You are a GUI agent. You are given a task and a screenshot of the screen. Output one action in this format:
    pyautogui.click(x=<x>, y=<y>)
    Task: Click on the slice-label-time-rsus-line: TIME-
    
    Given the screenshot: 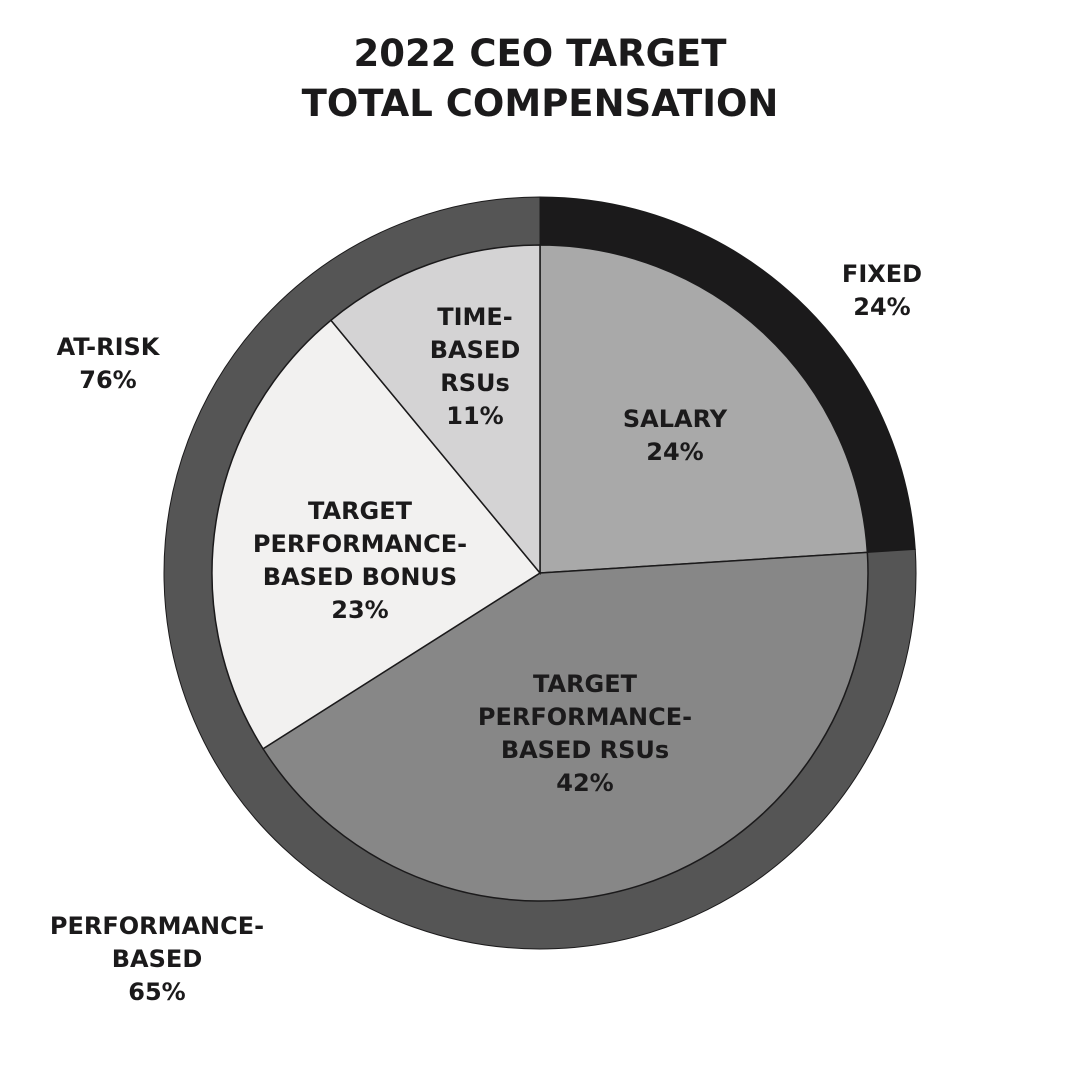 What is the action you would take?
    pyautogui.click(x=475, y=317)
    